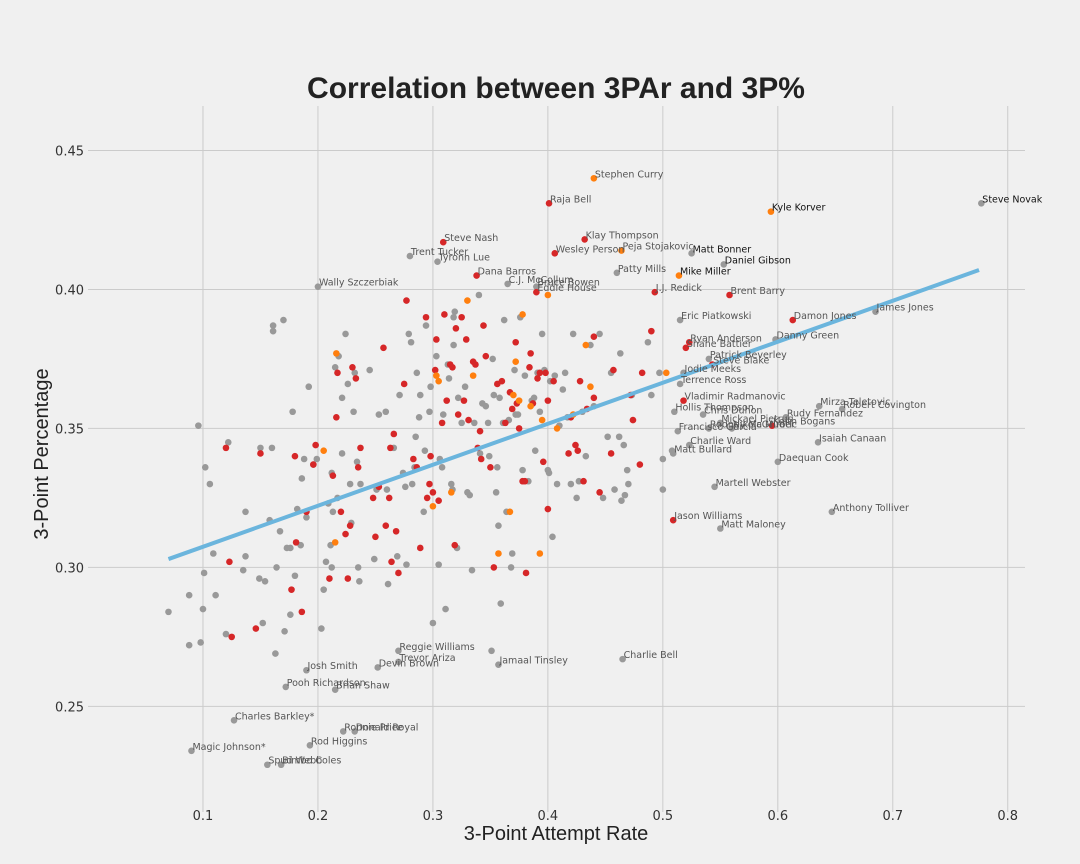 Image resolution: width=1080 pixels, height=864 pixels. I want to click on y-tick-label: 0.40, so click(69, 290).